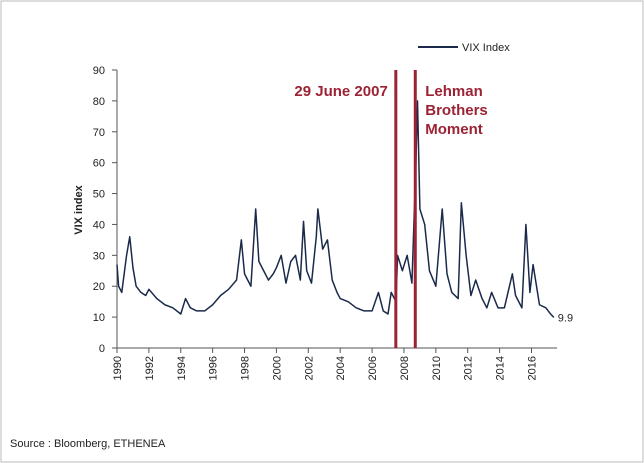 The image size is (644, 463). What do you see at coordinates (532, 368) in the screenshot?
I see `x-tick-label: 2016` at bounding box center [532, 368].